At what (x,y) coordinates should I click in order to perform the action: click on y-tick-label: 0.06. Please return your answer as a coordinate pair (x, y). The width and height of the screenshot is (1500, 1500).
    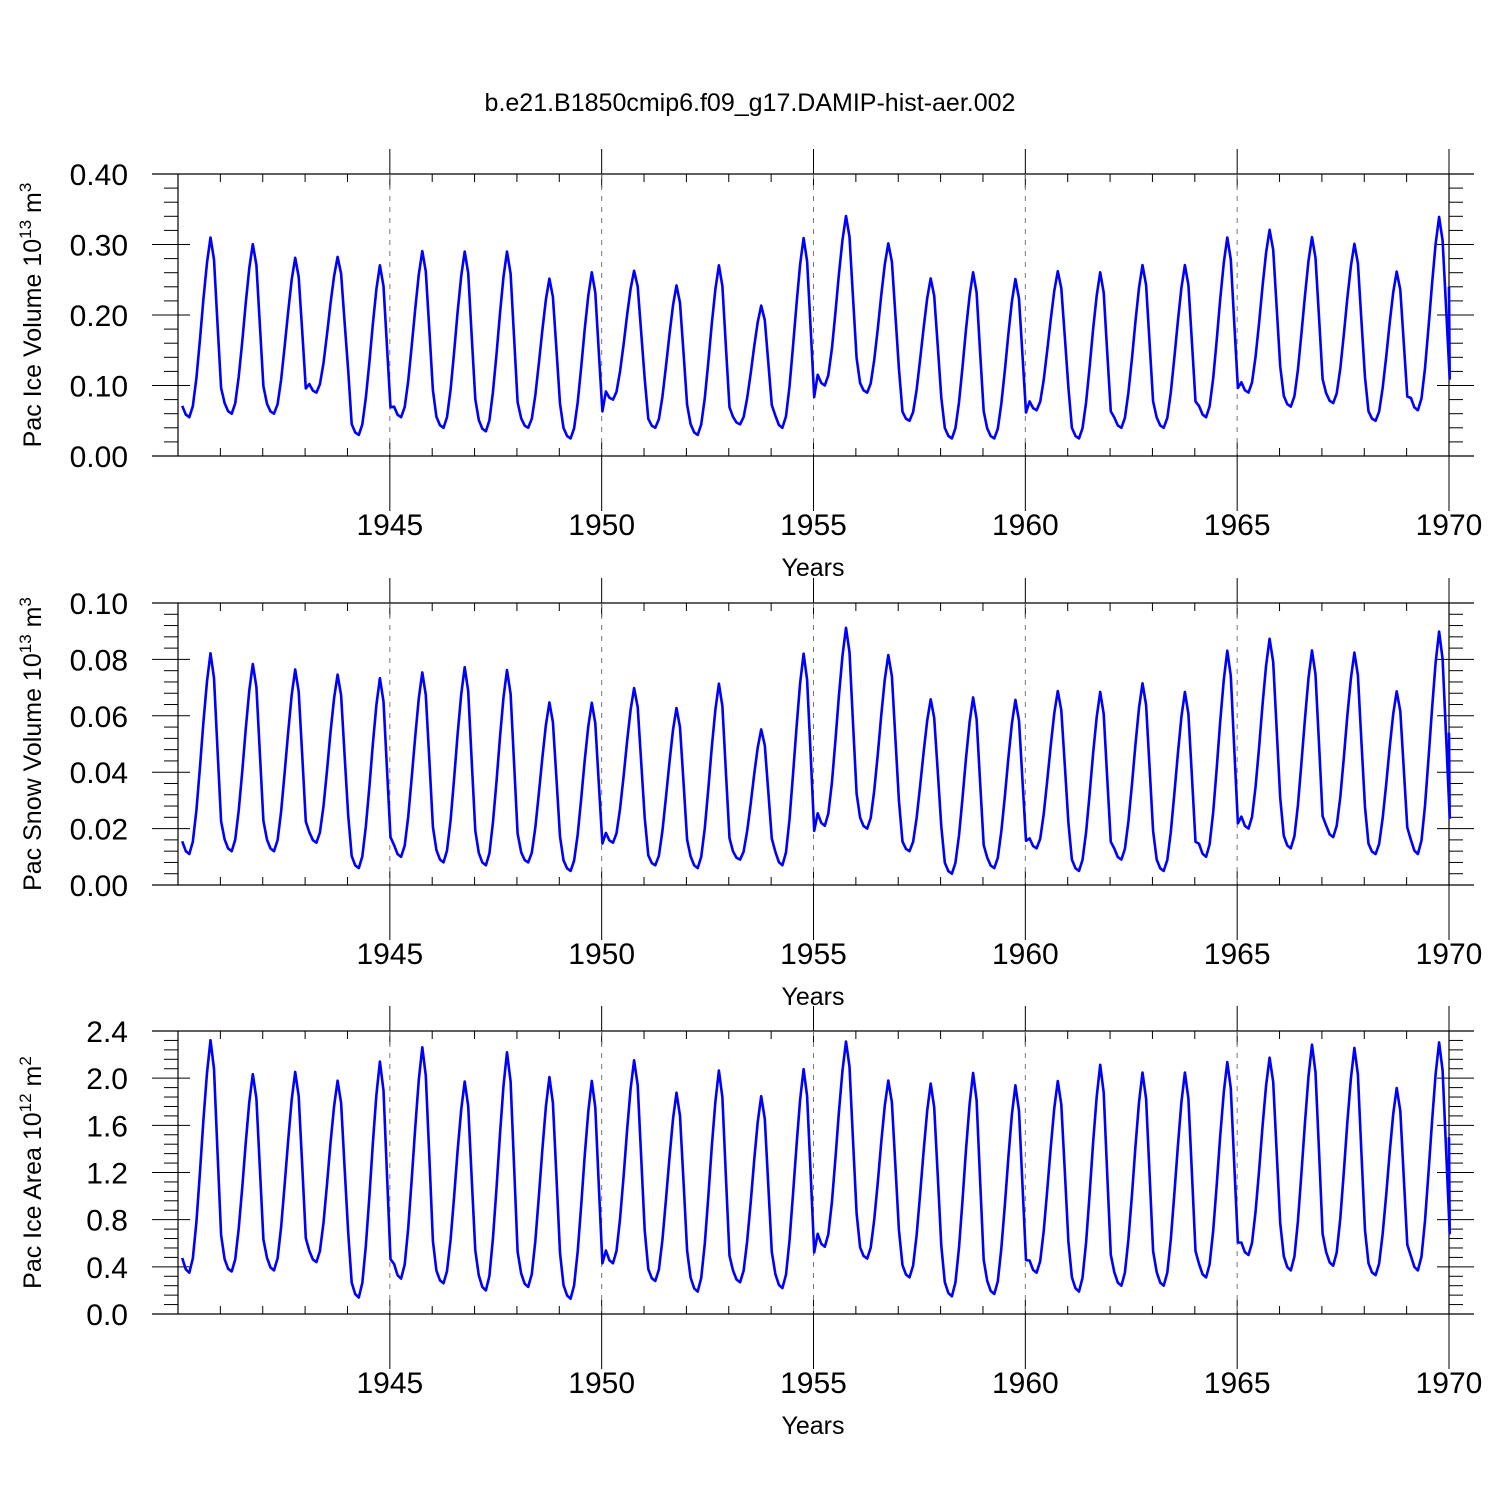
    Looking at the image, I should click on (99, 717).